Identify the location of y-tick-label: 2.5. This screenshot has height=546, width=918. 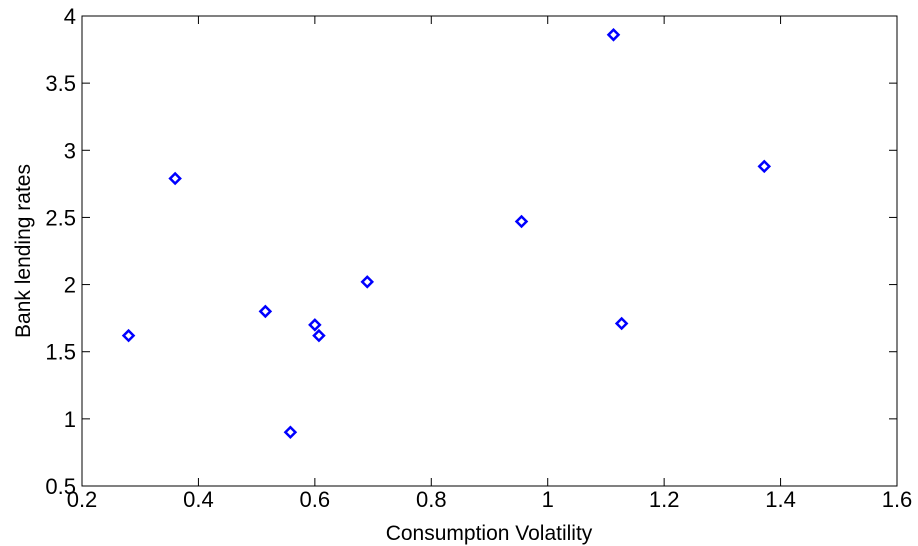
(60, 217).